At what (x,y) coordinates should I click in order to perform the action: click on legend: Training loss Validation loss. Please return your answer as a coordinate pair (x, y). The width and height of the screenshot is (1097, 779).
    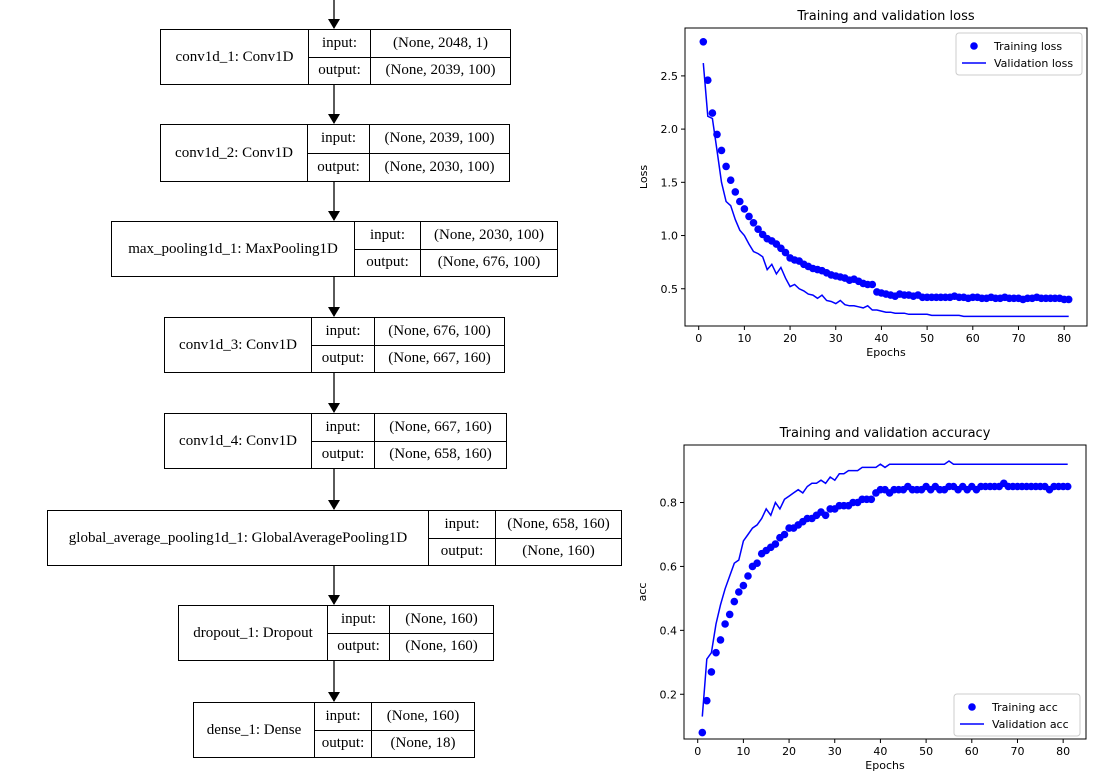
    Looking at the image, I should click on (1019, 54).